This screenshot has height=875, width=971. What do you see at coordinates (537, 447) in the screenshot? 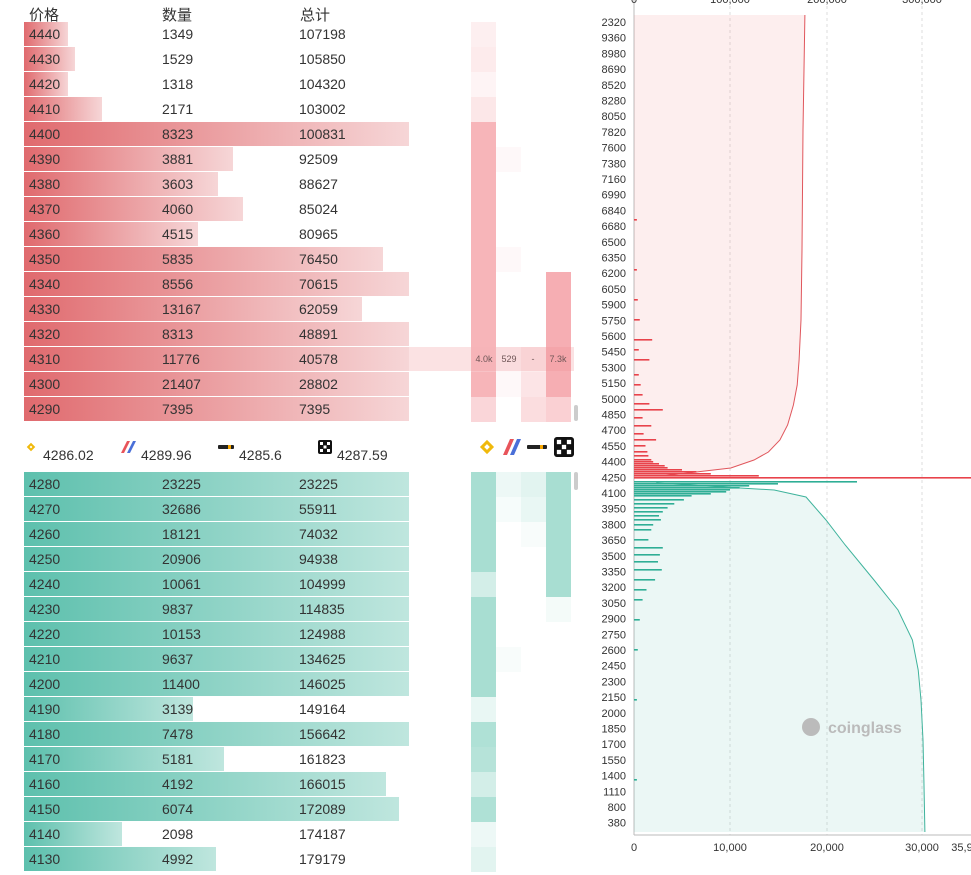
I see `bybit-column-icon` at bounding box center [537, 447].